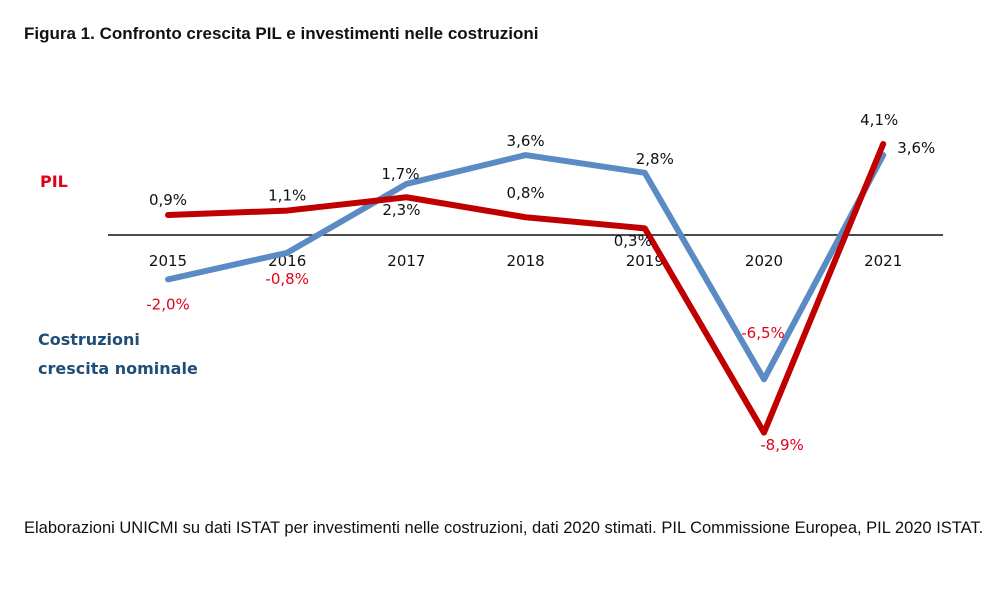 The height and width of the screenshot is (593, 1000). Describe the element at coordinates (168, 261) in the screenshot. I see `x-tick-label: 2015` at that location.